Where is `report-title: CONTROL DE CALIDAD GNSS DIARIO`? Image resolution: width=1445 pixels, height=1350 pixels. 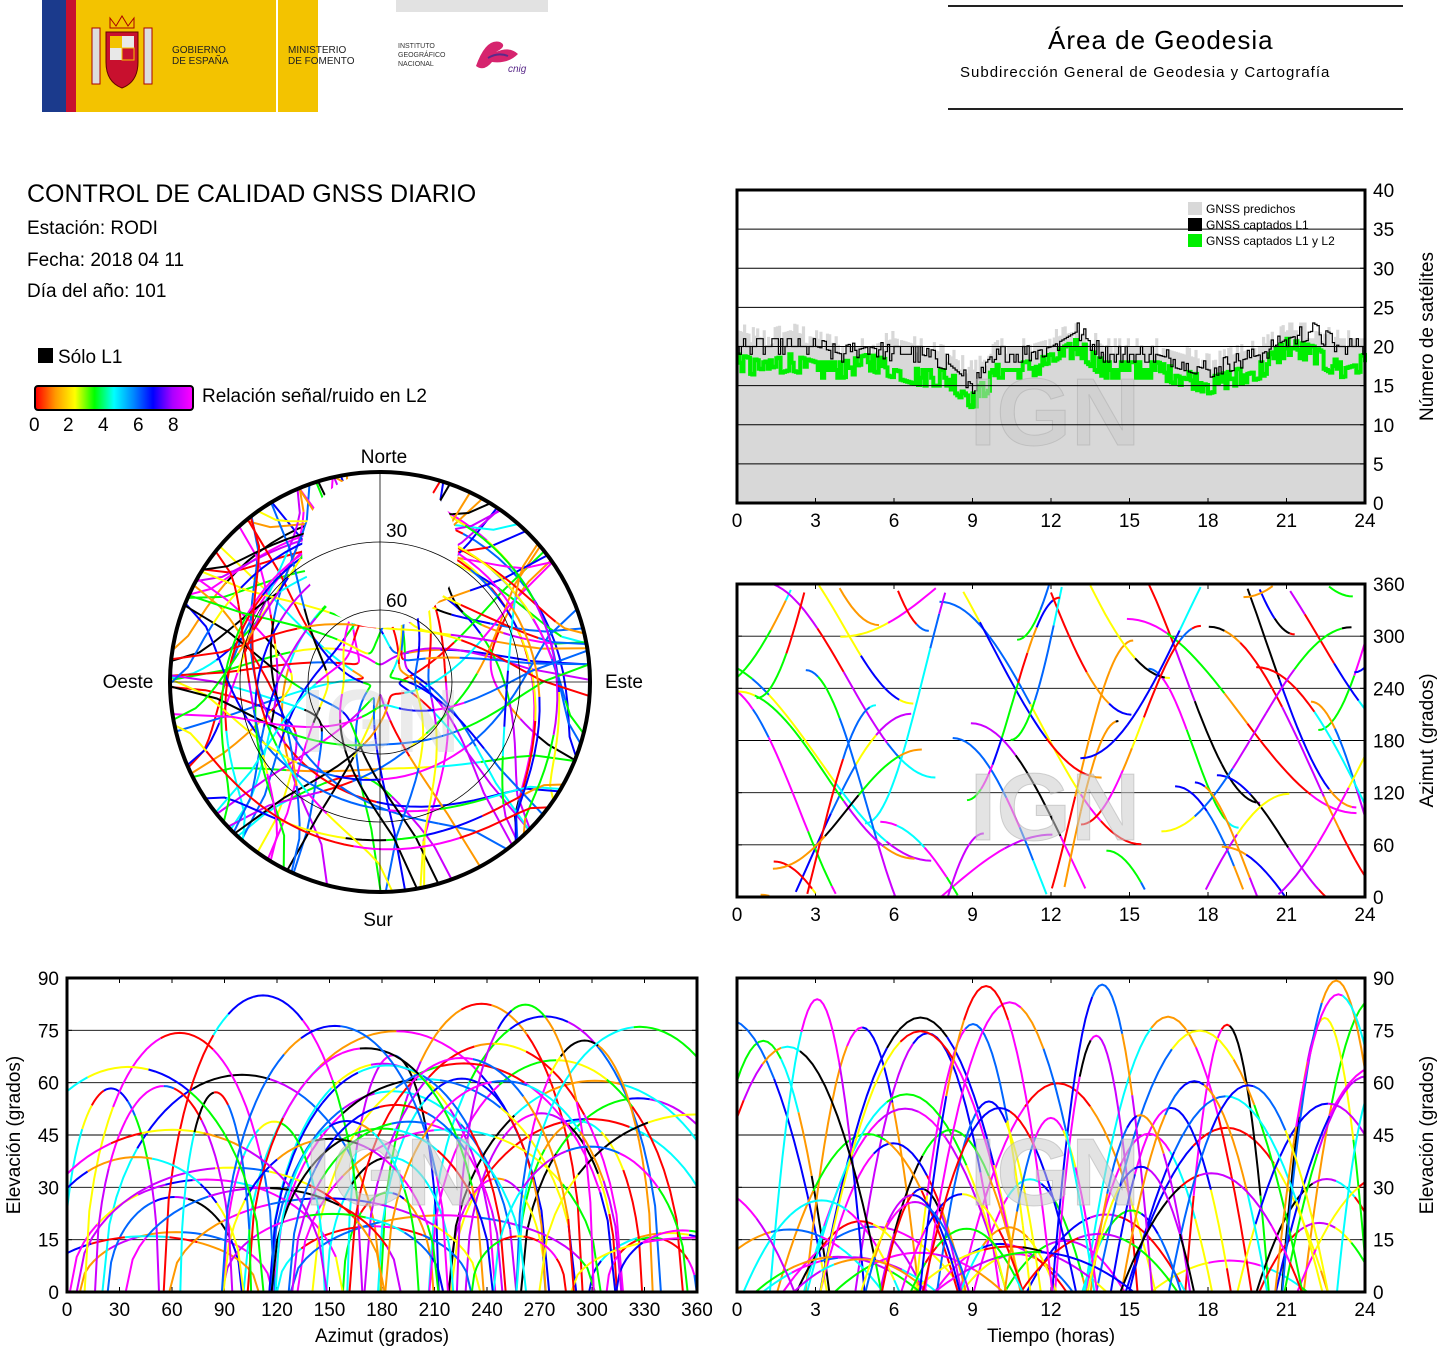
report-title: CONTROL DE CALIDAD GNSS DIARIO is located at coordinates (252, 194).